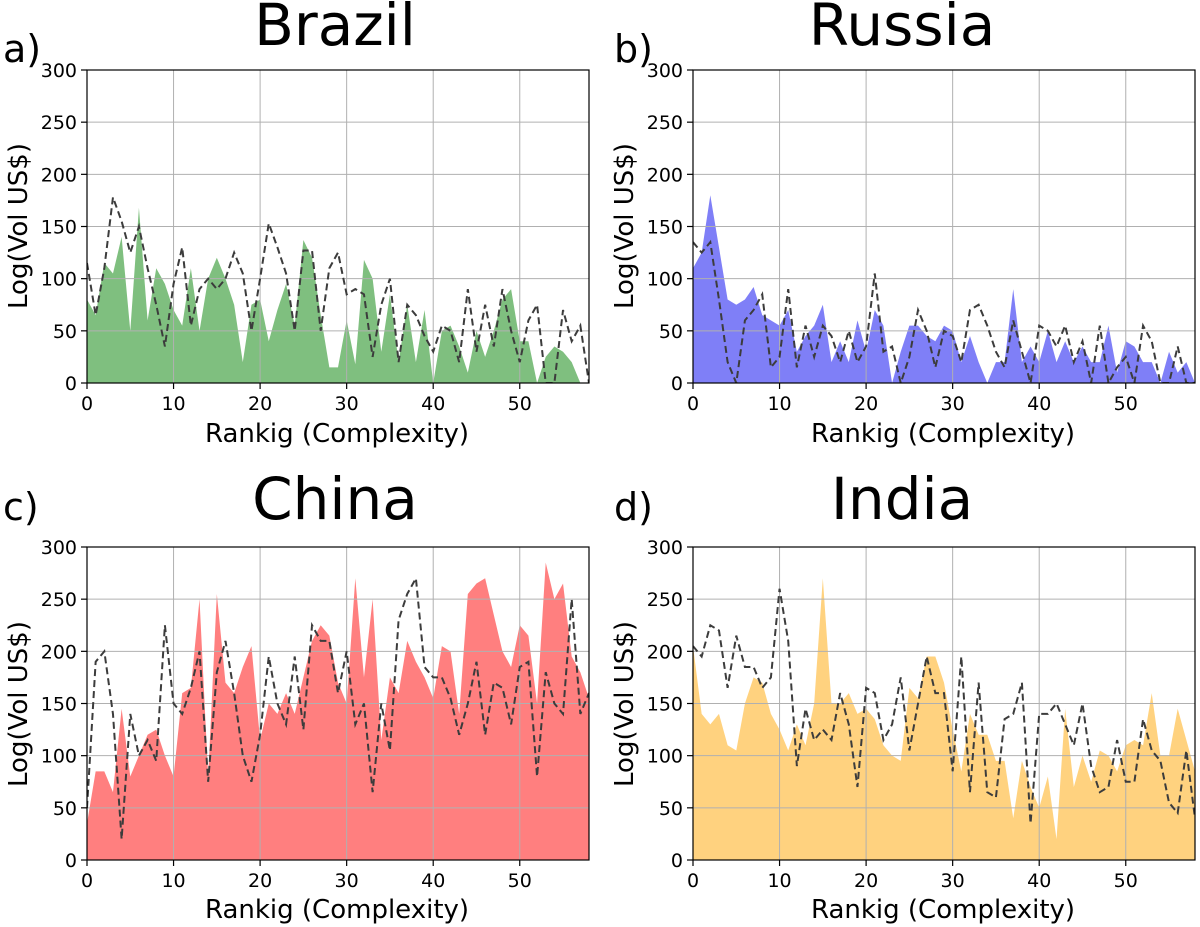  I want to click on chart-title: Russia, so click(902, 29).